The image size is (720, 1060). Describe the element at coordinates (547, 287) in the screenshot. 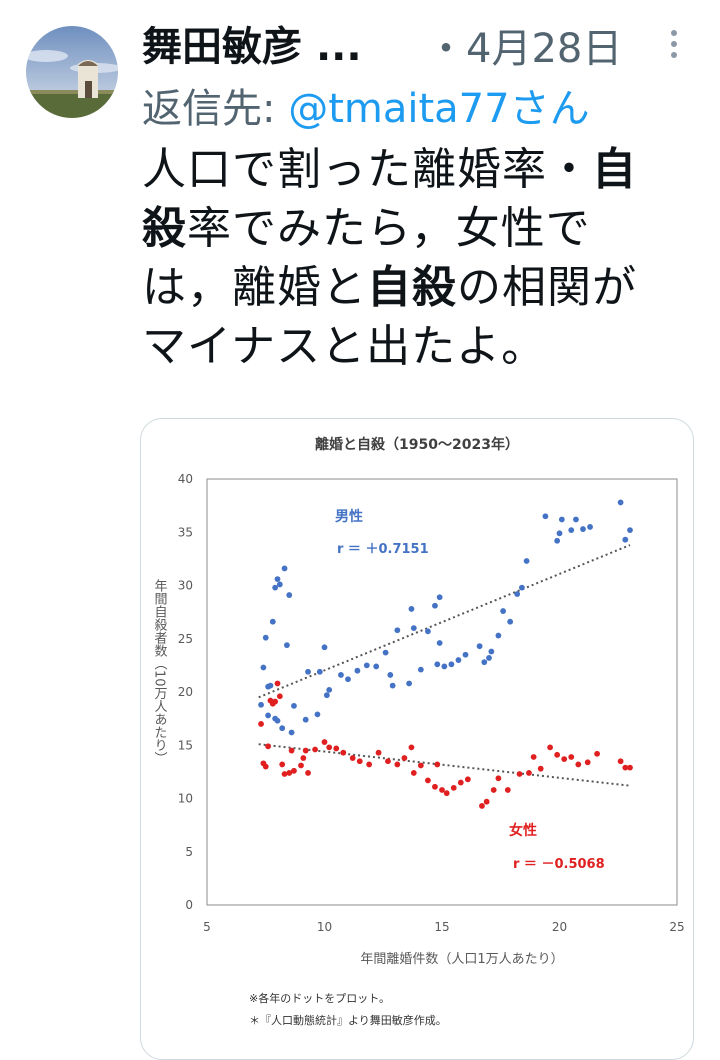

I see `tweet-text-segment: の相関が` at that location.